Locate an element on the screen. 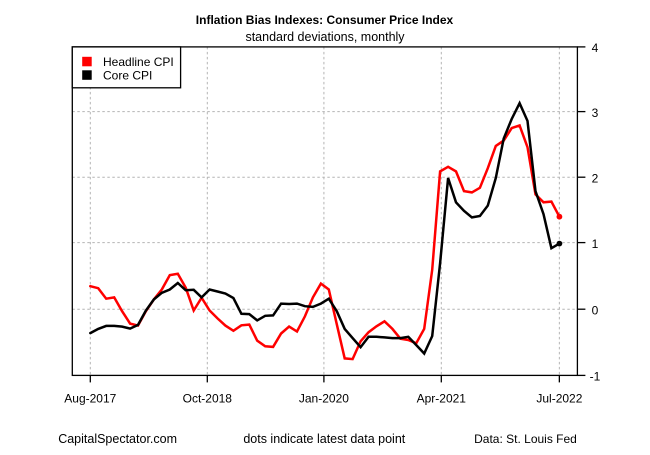 The width and height of the screenshot is (650, 455). svg-text: 2 is located at coordinates (595, 178).